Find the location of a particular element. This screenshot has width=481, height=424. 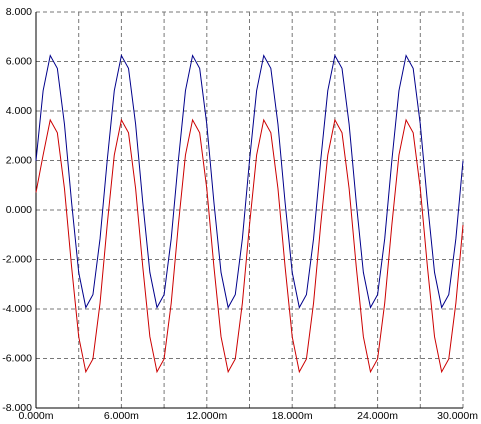

y-tick-label: 2.000 is located at coordinates (19, 160).